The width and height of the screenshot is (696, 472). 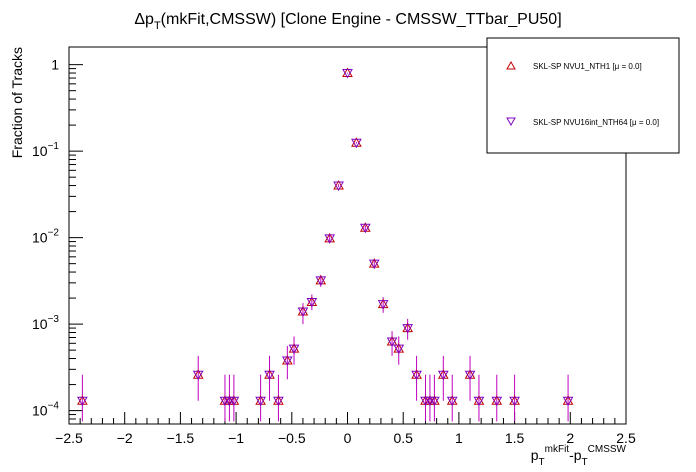 I want to click on xlabel-p1-sup: mkFit, so click(x=557, y=449).